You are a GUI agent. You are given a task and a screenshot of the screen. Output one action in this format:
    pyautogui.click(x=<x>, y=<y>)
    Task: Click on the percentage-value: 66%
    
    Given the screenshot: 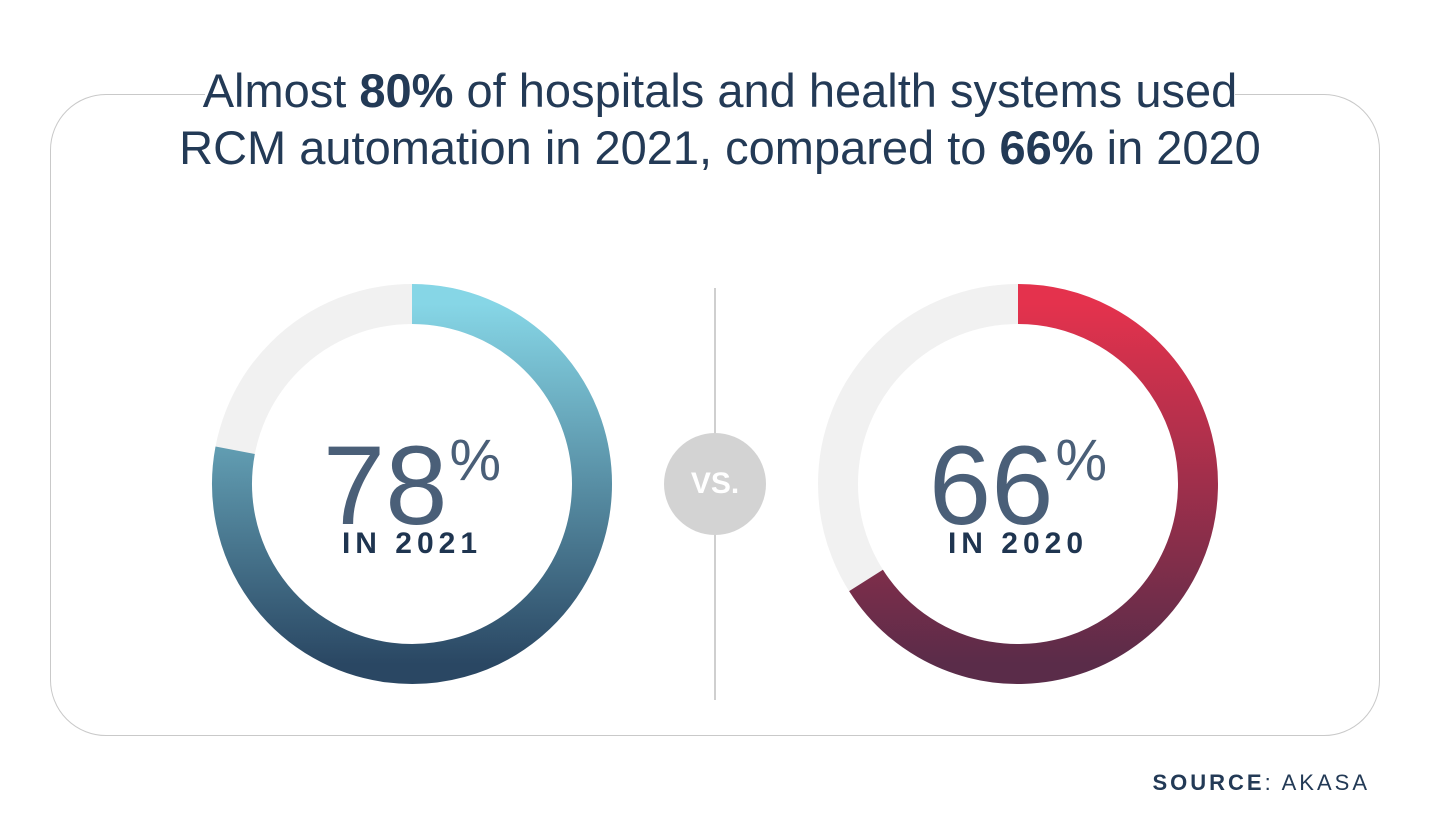 What is the action you would take?
    pyautogui.click(x=1018, y=485)
    